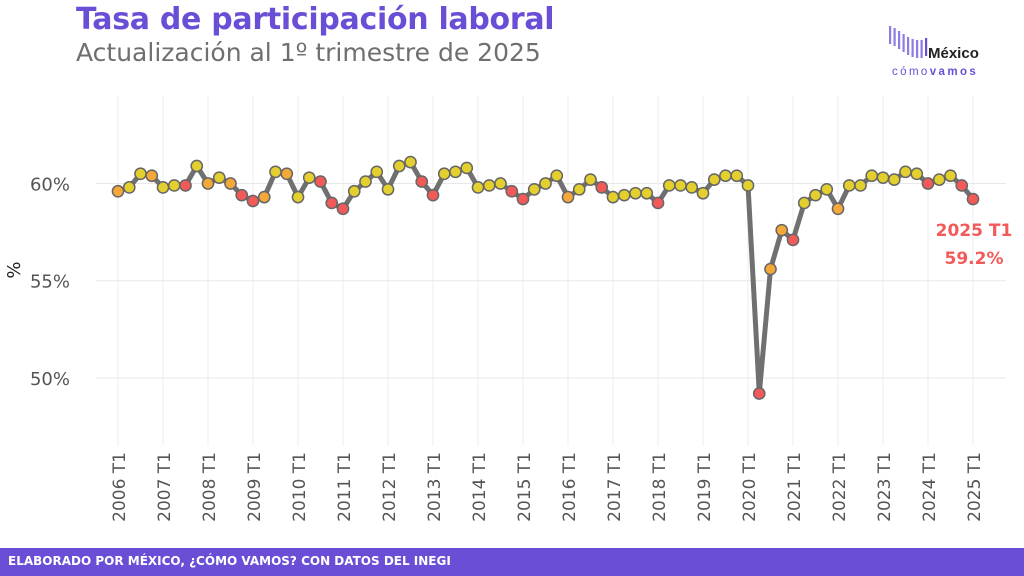 The image size is (1024, 576). I want to click on logo-tagline: cómovamos, so click(935, 72).